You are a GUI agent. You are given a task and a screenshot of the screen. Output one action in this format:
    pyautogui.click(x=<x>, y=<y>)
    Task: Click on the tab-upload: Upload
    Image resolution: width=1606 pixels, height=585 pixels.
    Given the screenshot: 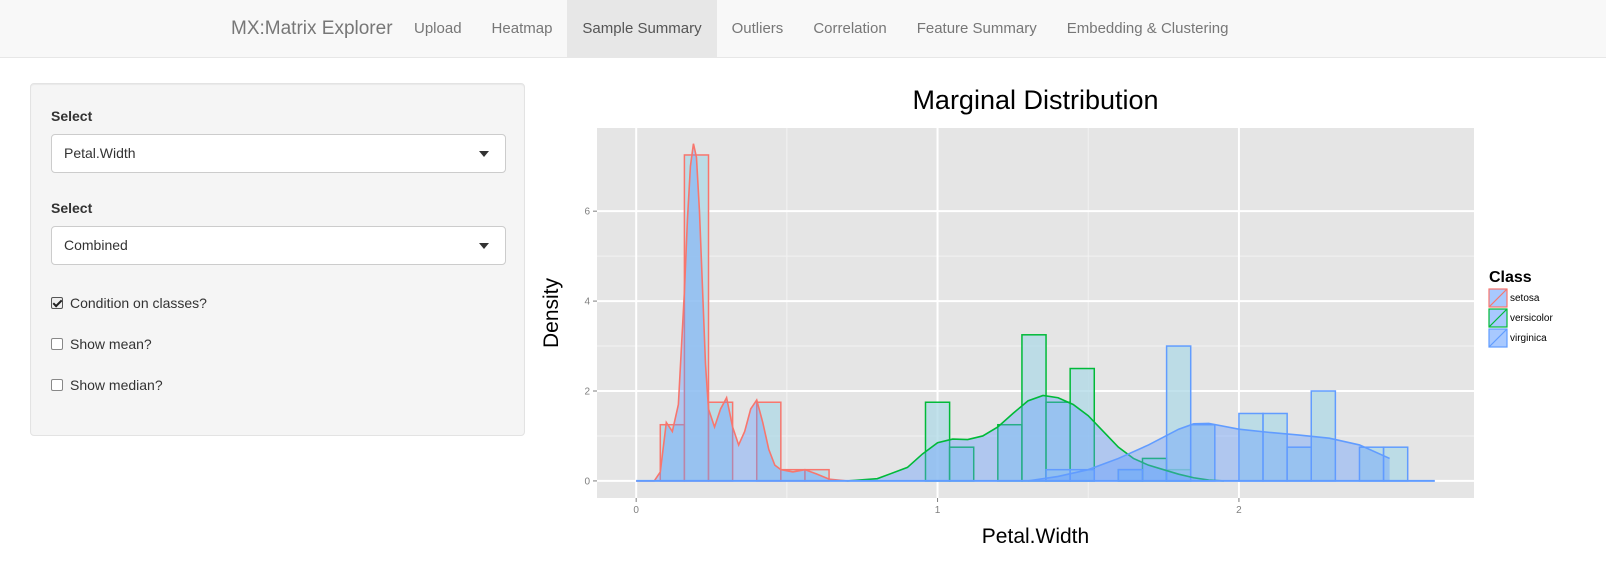 What is the action you would take?
    pyautogui.click(x=438, y=28)
    